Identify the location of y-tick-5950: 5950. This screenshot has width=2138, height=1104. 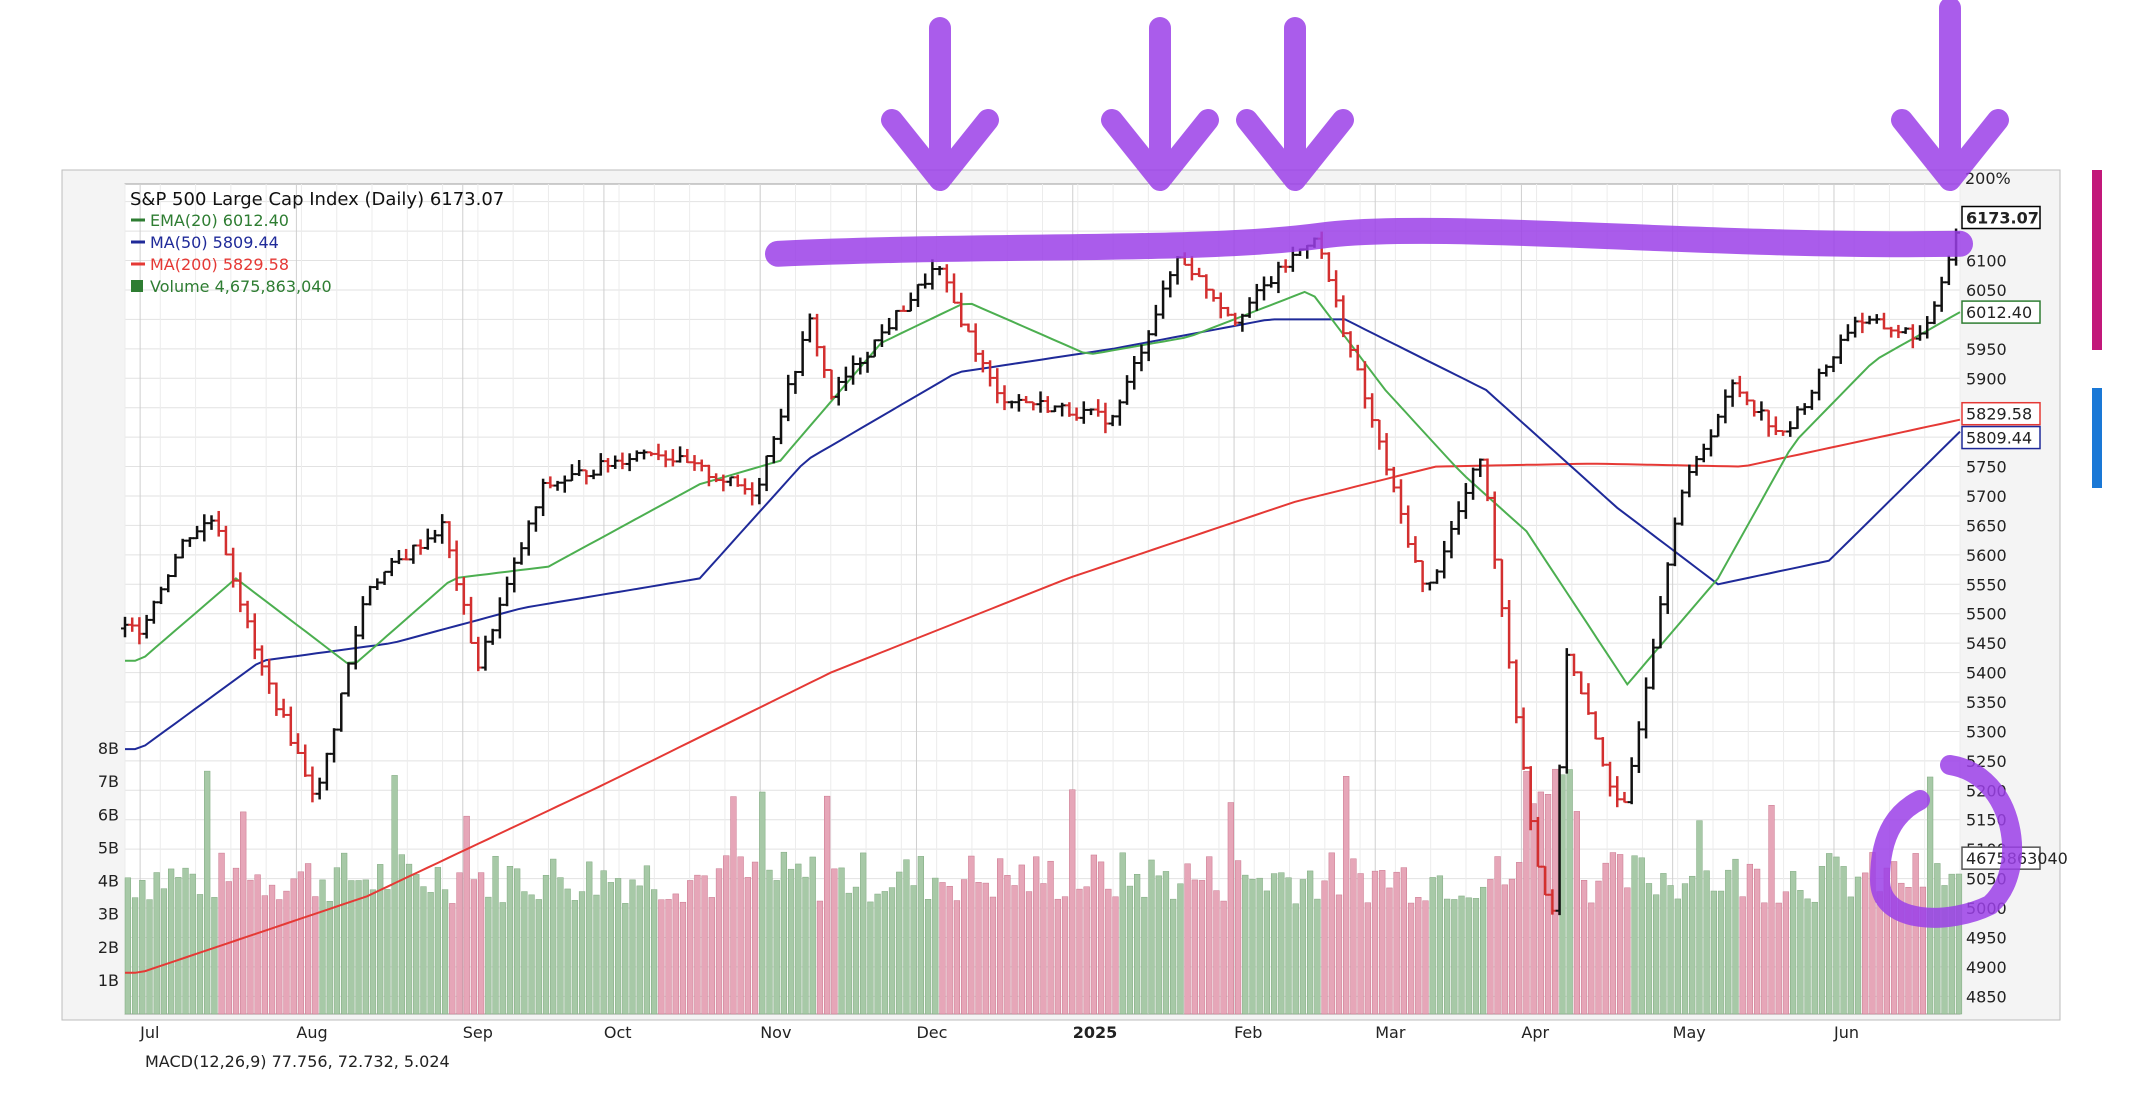
(1986, 349).